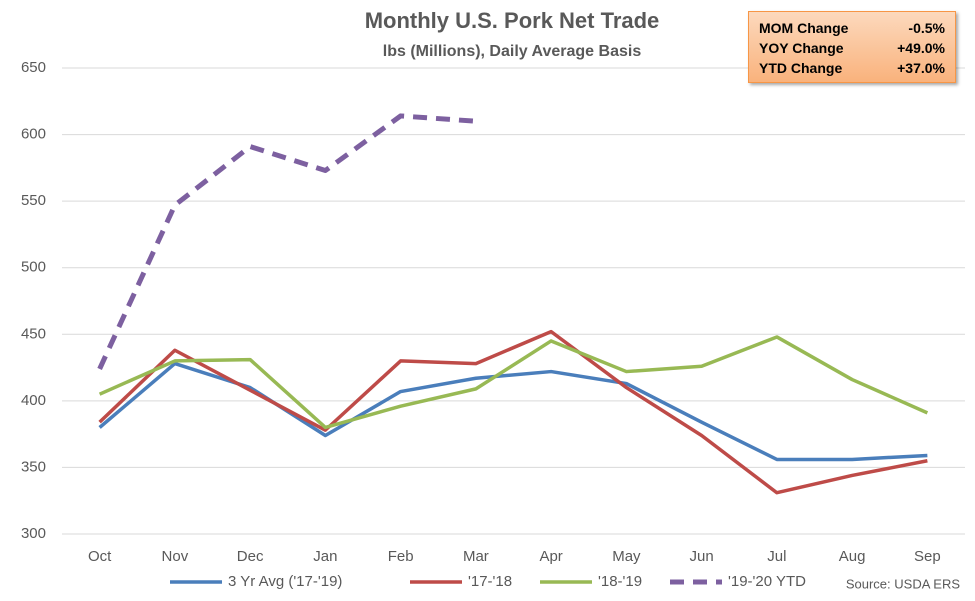 The height and width of the screenshot is (601, 975). What do you see at coordinates (100, 556) in the screenshot?
I see `x-tick-label: Oct` at bounding box center [100, 556].